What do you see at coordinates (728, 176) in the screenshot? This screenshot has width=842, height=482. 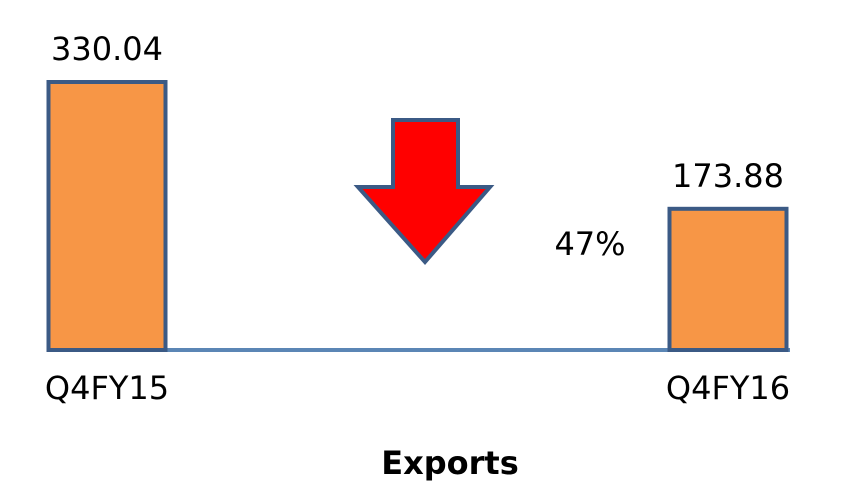 I see `data-label-q4fy16: 173.88` at bounding box center [728, 176].